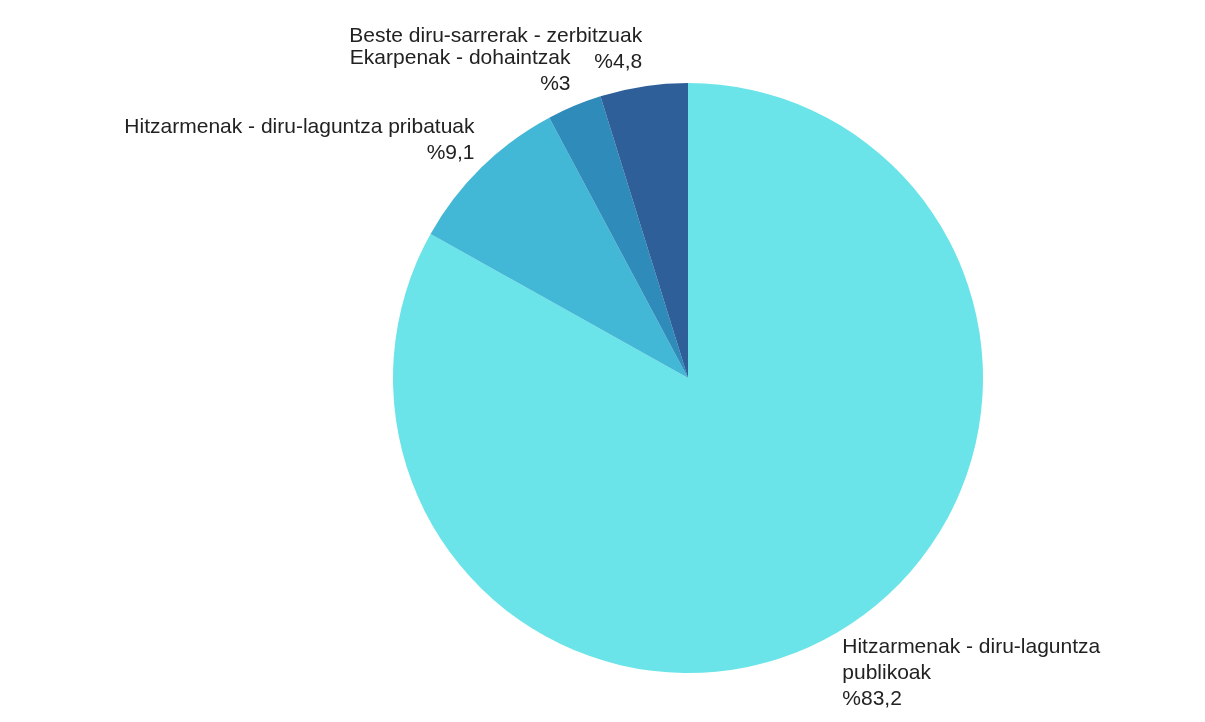  I want to click on data-label: %4,8, so click(618, 60).